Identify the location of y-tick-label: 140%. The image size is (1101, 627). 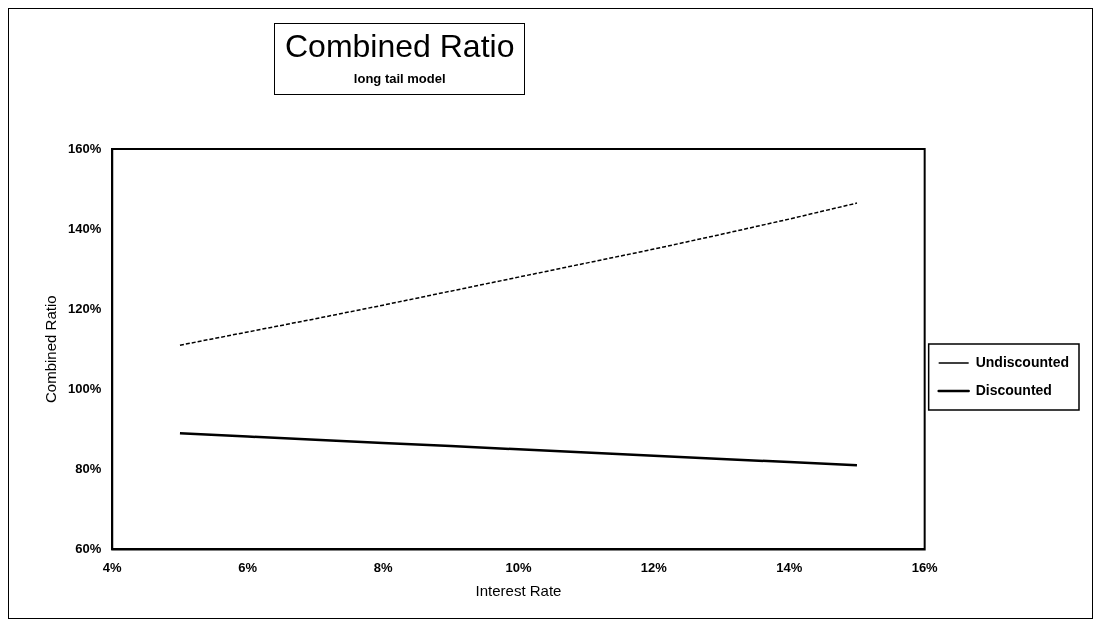
(85, 228).